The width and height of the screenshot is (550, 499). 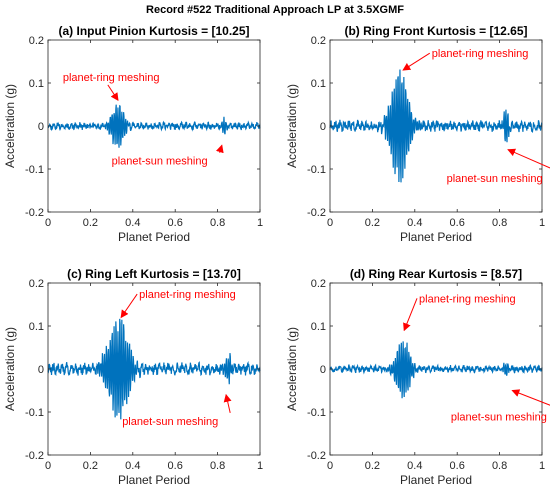 What do you see at coordinates (153, 31) in the screenshot?
I see `subplot-title: (a) Input Pinion Kurtosis = [10.25]` at bounding box center [153, 31].